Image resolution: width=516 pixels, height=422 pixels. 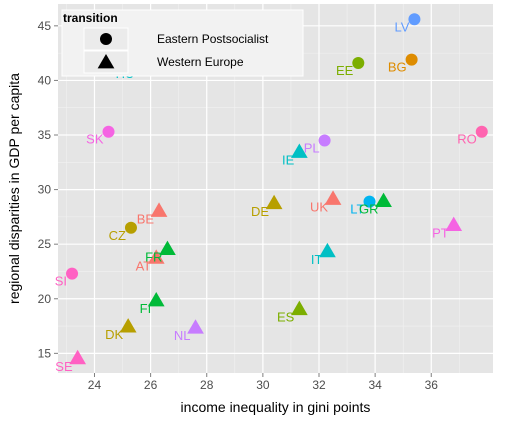 I want to click on point-label-se: SE, so click(x=64, y=366).